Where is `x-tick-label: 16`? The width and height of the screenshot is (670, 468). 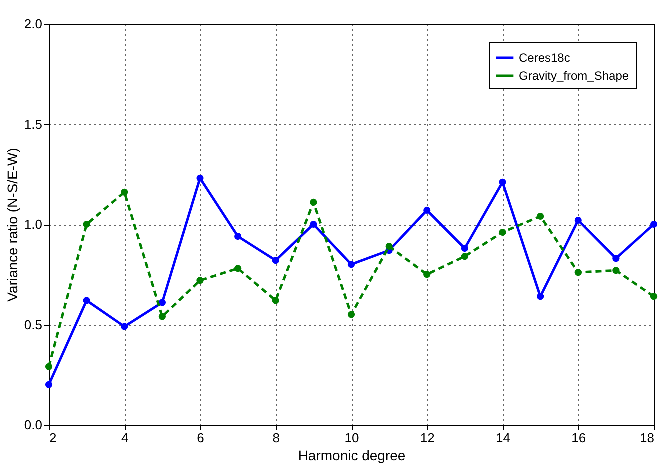
x-tick-label: 16 is located at coordinates (579, 438).